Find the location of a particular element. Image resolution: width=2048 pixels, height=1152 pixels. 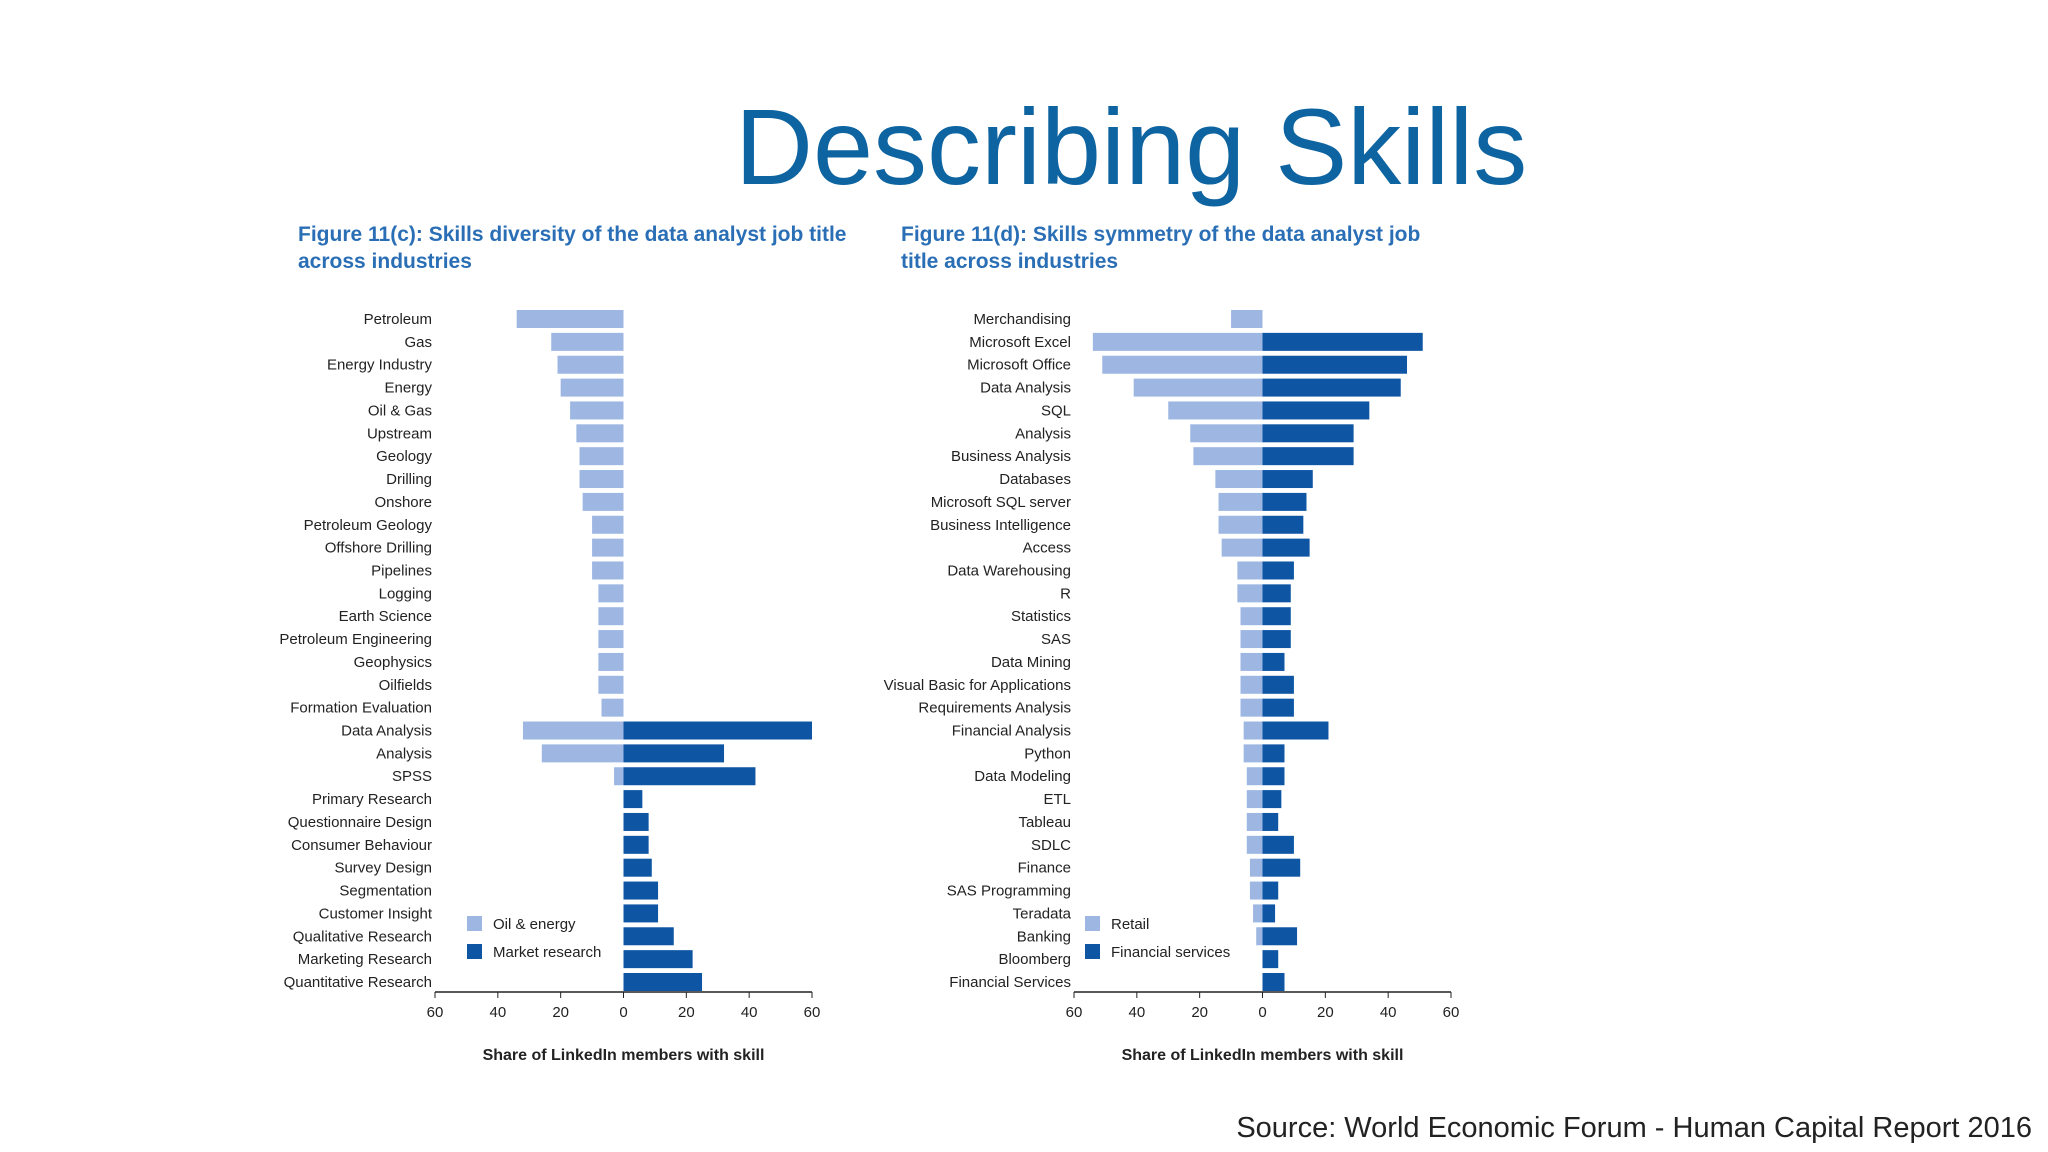

chart-c-category-label: Geophysics is located at coordinates (393, 662).